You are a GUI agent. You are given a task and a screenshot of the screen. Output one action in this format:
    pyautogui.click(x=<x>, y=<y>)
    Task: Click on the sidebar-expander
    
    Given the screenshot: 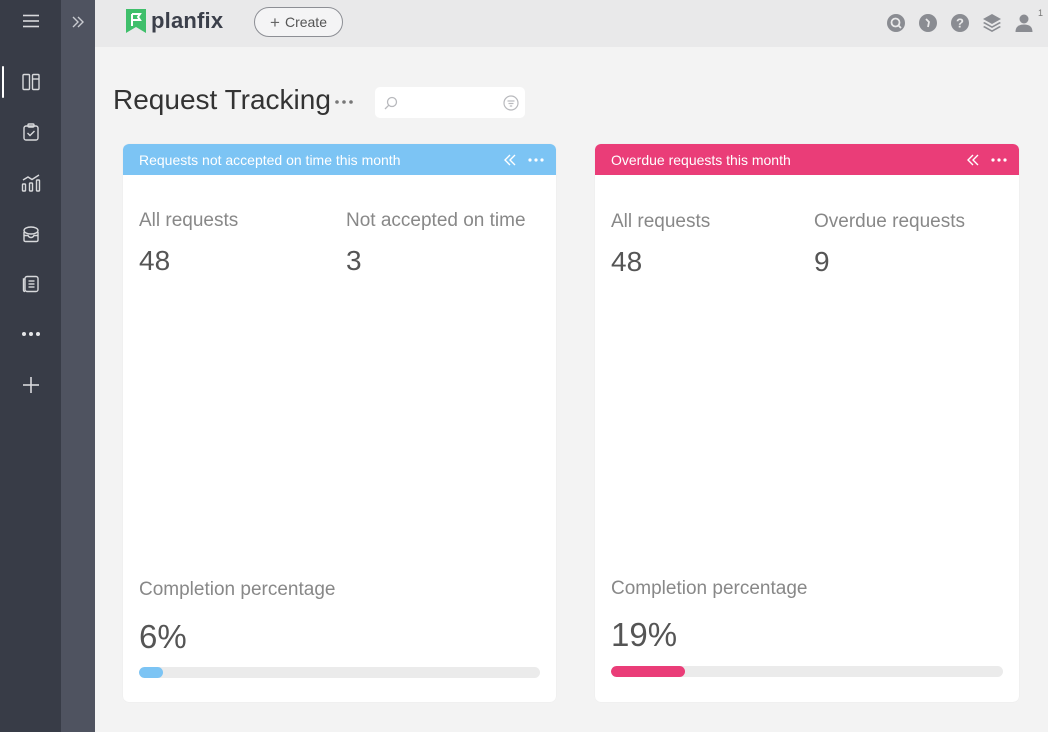 What is the action you would take?
    pyautogui.click(x=78, y=366)
    